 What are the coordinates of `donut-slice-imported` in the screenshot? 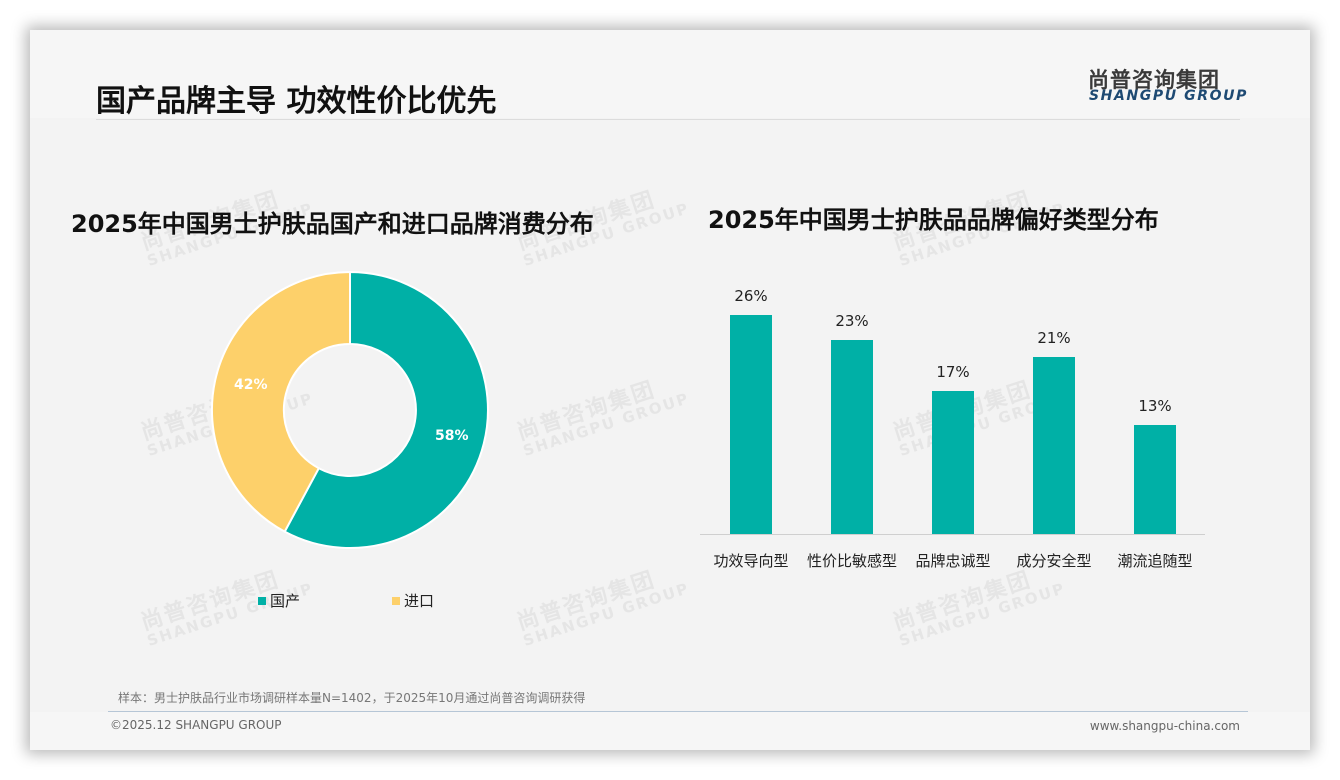 It's located at (281, 401).